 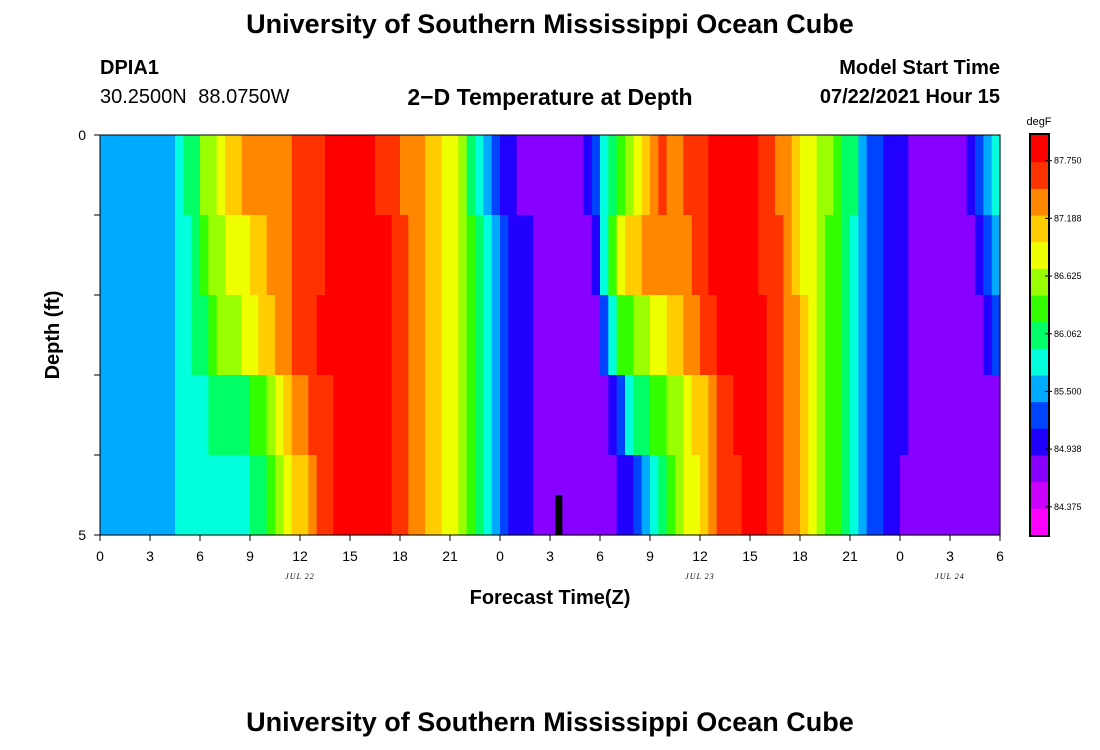 I want to click on y-axis: 05, so click(x=89, y=335).